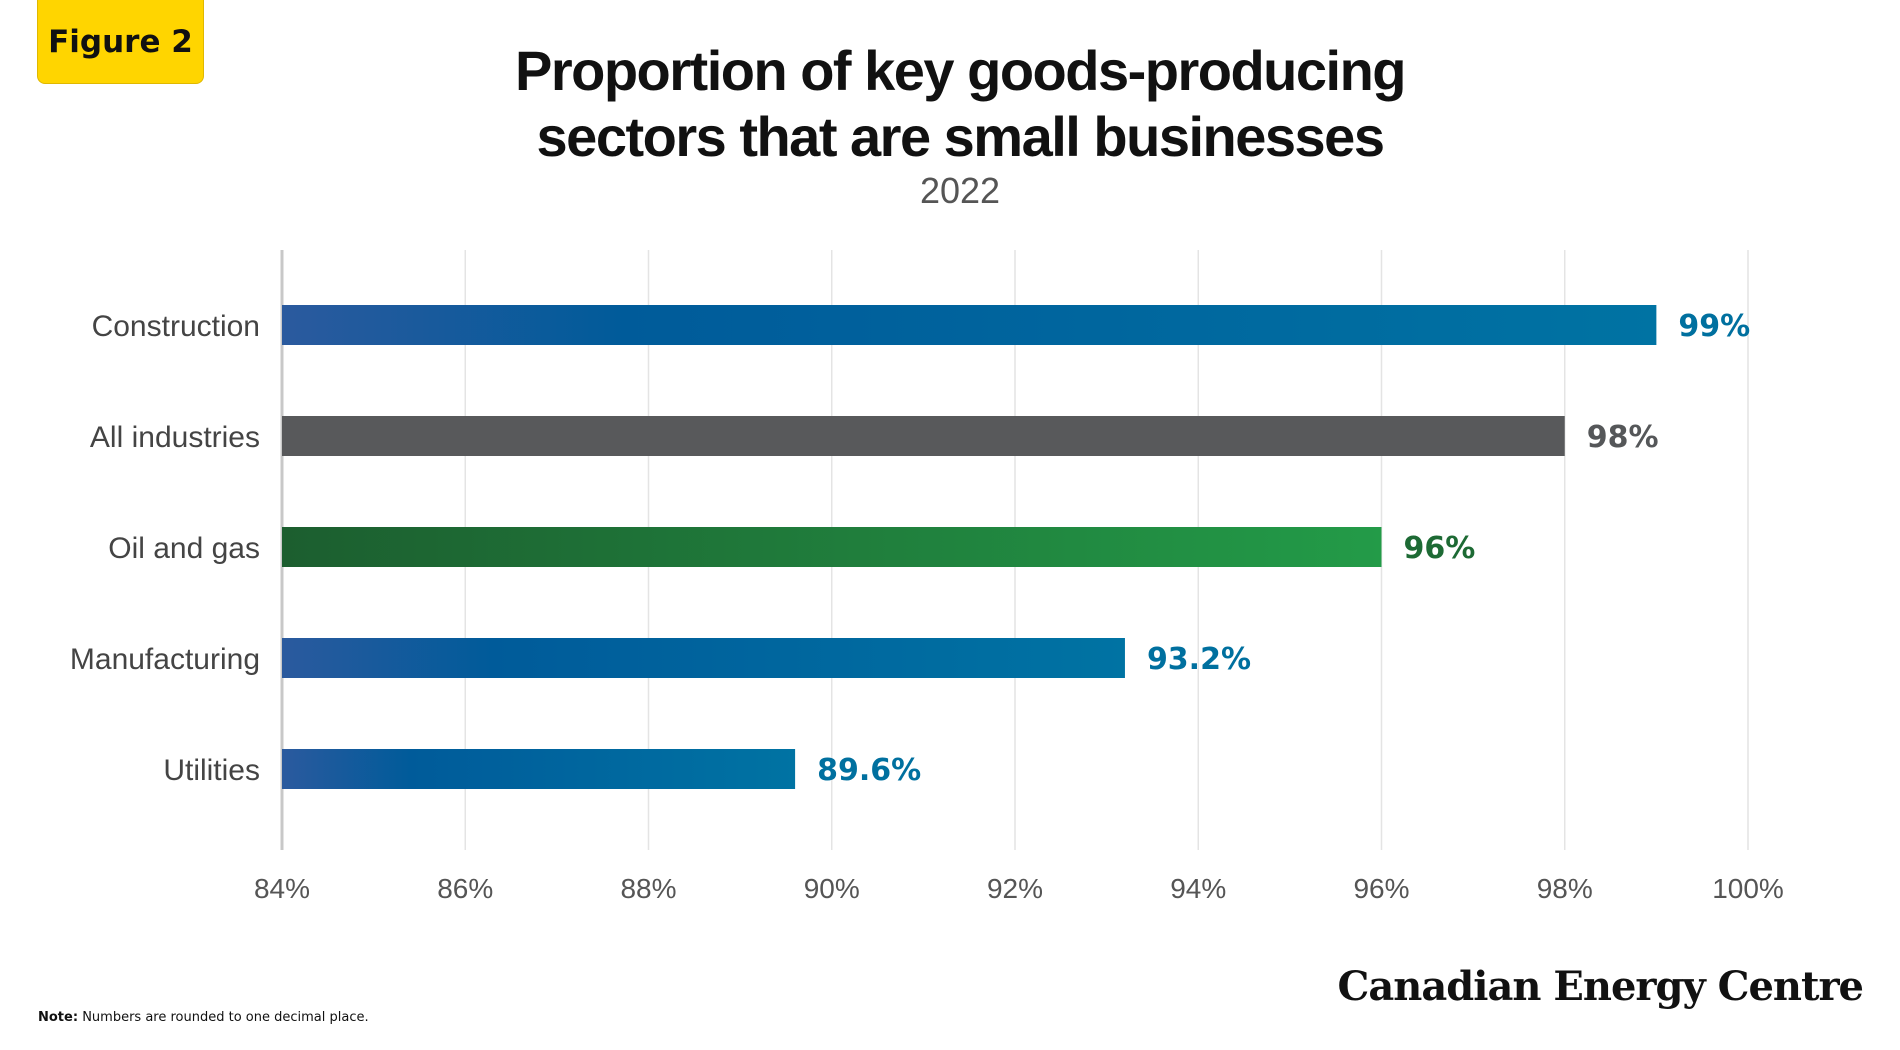 This screenshot has width=1900, height=1050. I want to click on data-label: 93.2%, so click(1199, 659).